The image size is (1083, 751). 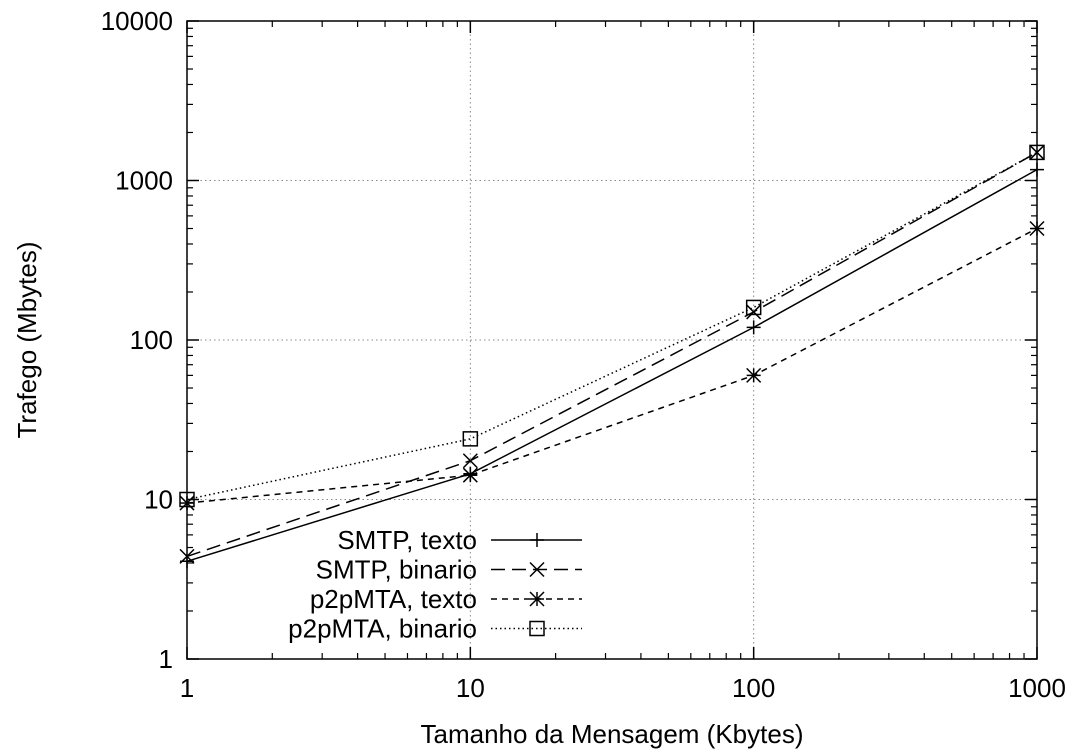 I want to click on legend-label: p2pMTA, binario, so click(x=382, y=629).